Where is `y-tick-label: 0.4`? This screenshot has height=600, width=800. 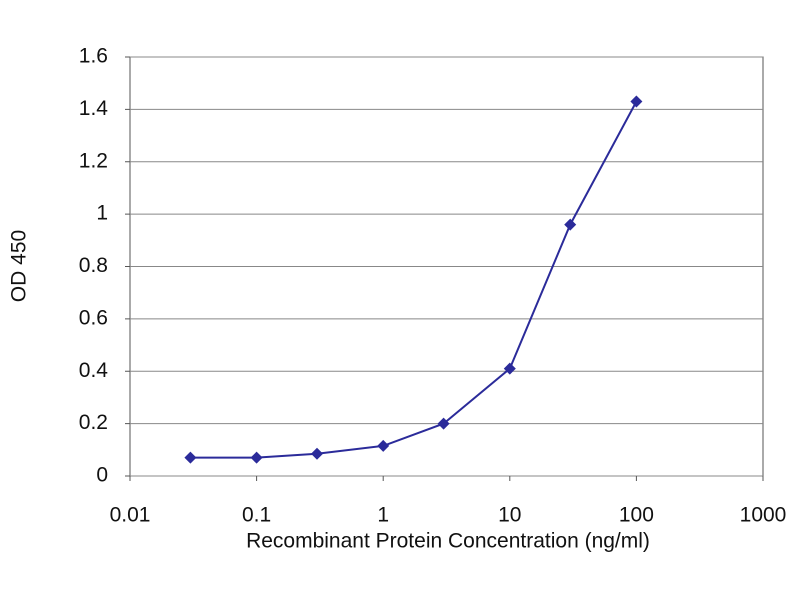
y-tick-label: 0.4 is located at coordinates (94, 370).